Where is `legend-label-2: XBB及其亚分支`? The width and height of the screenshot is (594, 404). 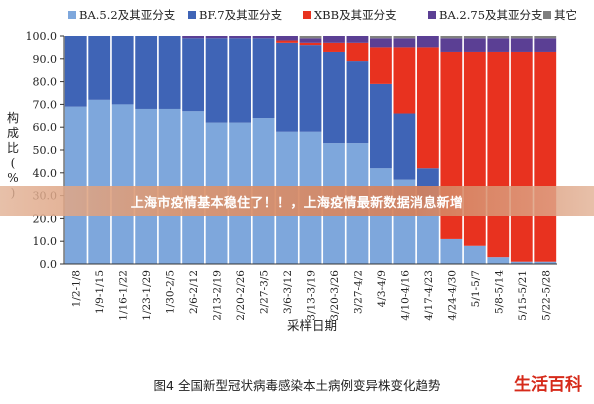
legend-label-2: XBB及其亚分支 is located at coordinates (355, 15).